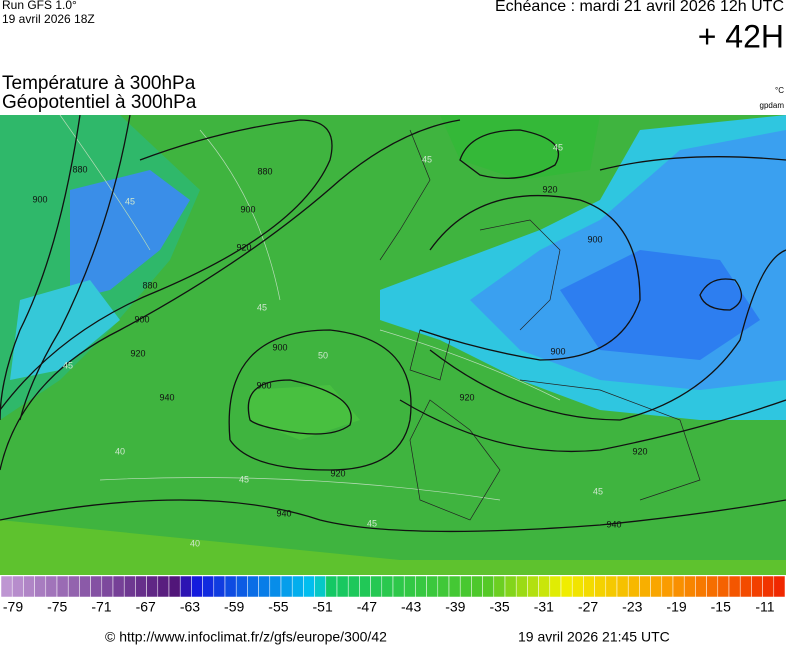  What do you see at coordinates (99, 102) in the screenshot?
I see `title-geopotential: Géopotentiel à 300hPa` at bounding box center [99, 102].